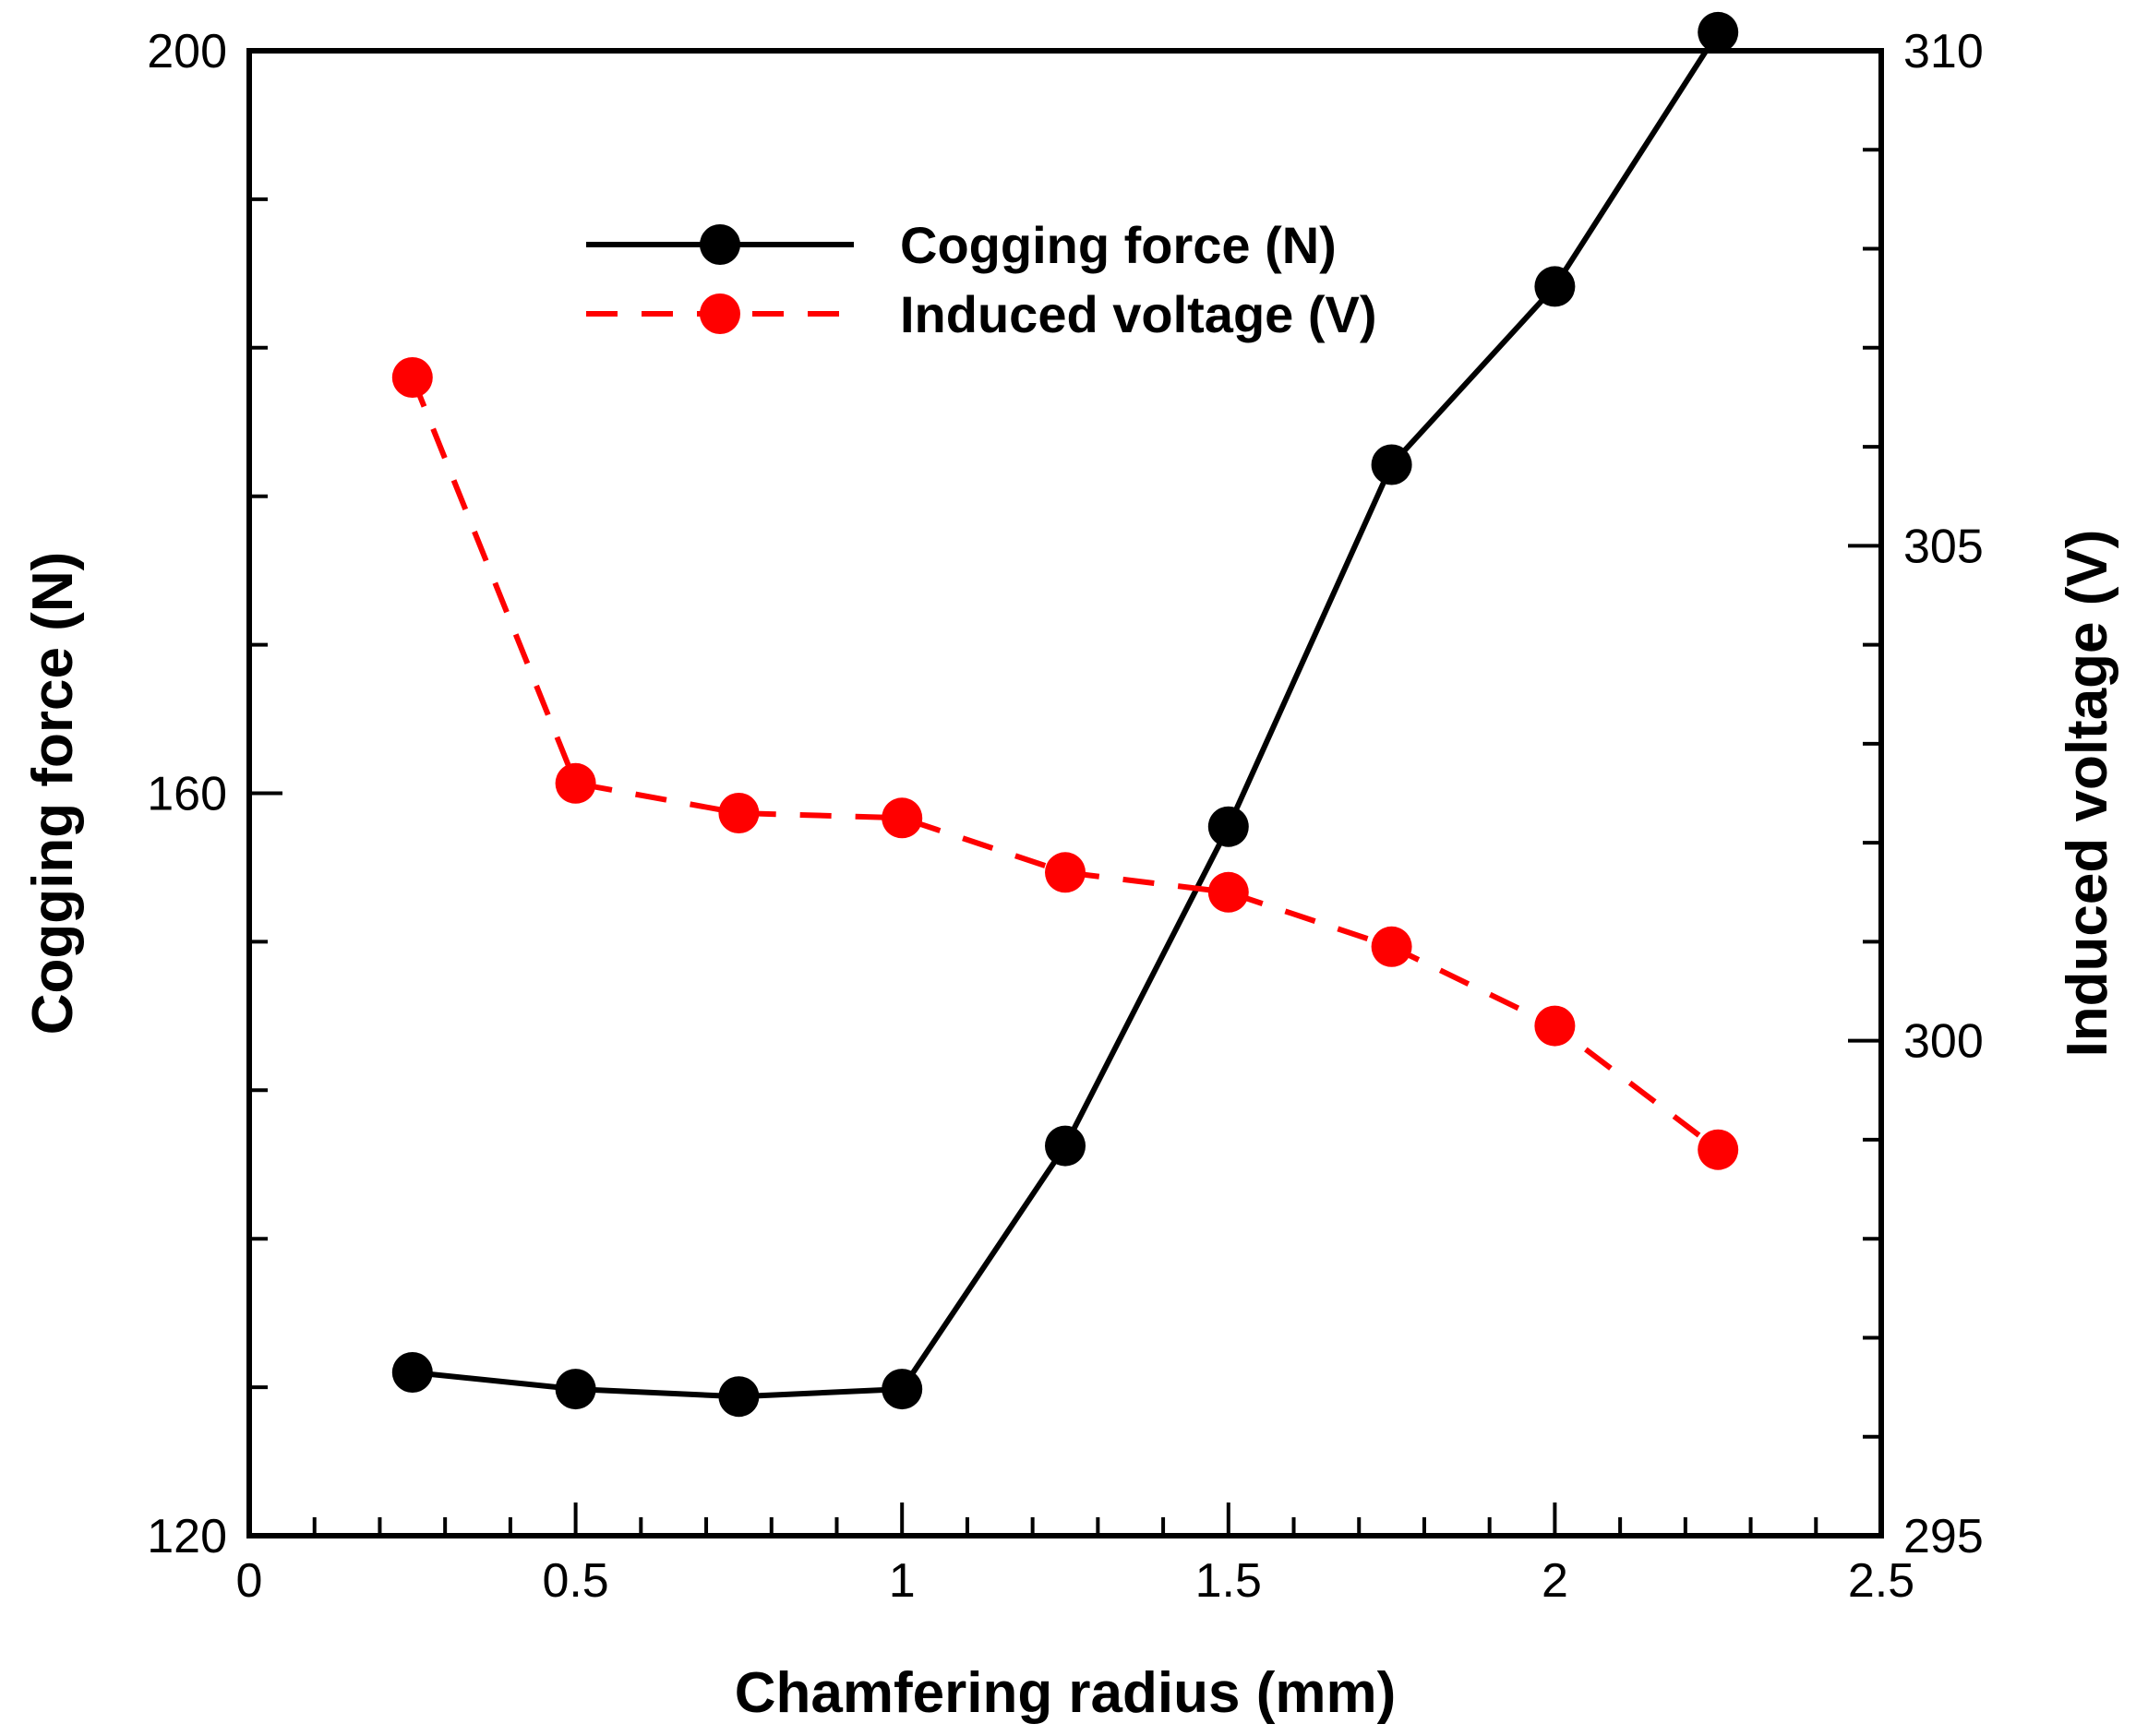 Image resolution: width=2136 pixels, height=1736 pixels. I want to click on y-axis-title: Cogging force (N), so click(53, 794).